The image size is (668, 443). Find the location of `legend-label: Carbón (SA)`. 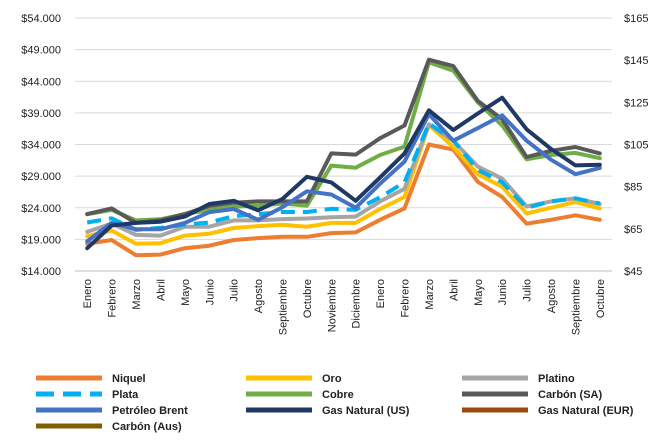

legend-label: Carbón (SA) is located at coordinates (570, 395).